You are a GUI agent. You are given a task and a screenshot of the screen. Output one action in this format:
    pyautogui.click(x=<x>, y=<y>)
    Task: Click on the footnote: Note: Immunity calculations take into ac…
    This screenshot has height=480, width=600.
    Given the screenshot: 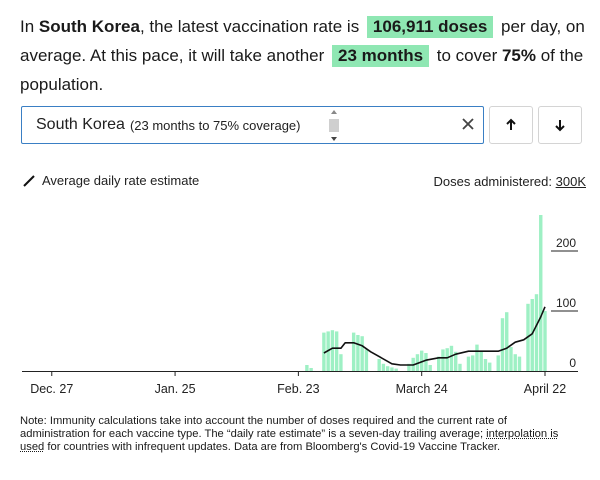 What is the action you would take?
    pyautogui.click(x=297, y=434)
    